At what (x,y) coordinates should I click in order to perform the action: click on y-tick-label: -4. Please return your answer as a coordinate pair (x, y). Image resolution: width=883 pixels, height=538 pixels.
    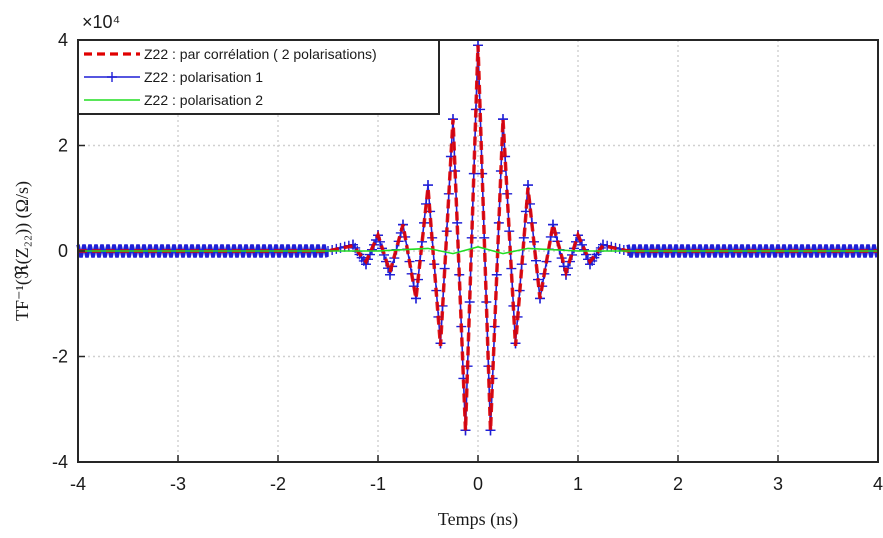
    Looking at the image, I should click on (60, 462).